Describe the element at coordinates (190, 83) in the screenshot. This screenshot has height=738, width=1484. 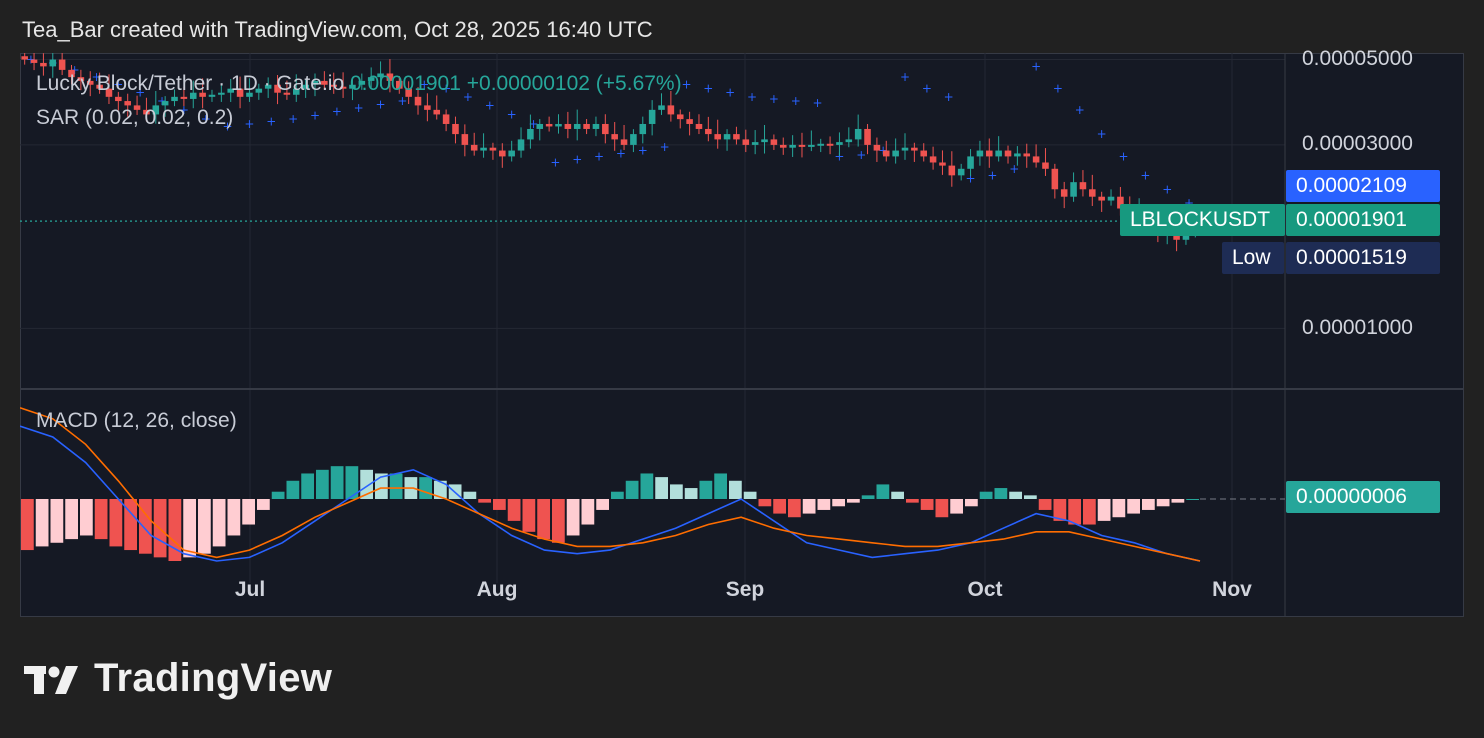
I see `symbol-name: Lucky Block/Tether · 1D · Gate.io` at that location.